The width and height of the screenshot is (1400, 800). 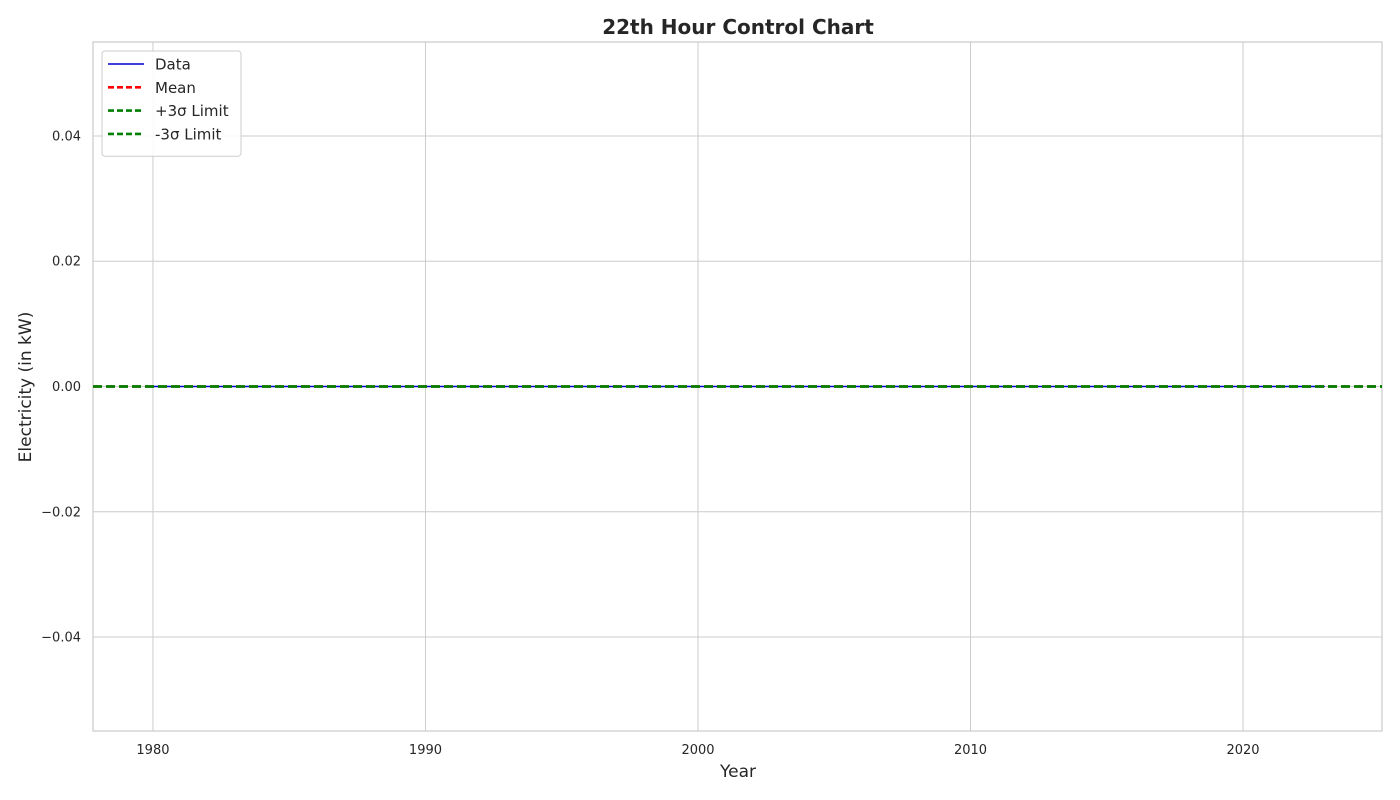 What do you see at coordinates (970, 750) in the screenshot?
I see `x-tick-label-2010: 2010` at bounding box center [970, 750].